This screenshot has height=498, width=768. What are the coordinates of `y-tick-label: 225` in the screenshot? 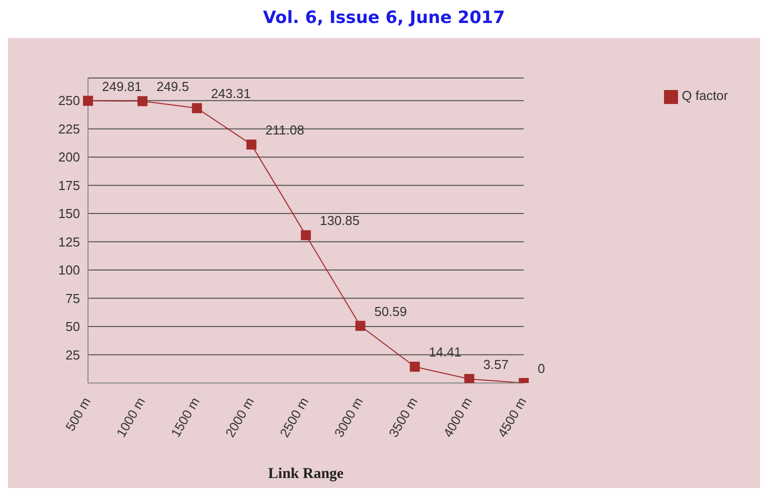 It's located at (69, 128).